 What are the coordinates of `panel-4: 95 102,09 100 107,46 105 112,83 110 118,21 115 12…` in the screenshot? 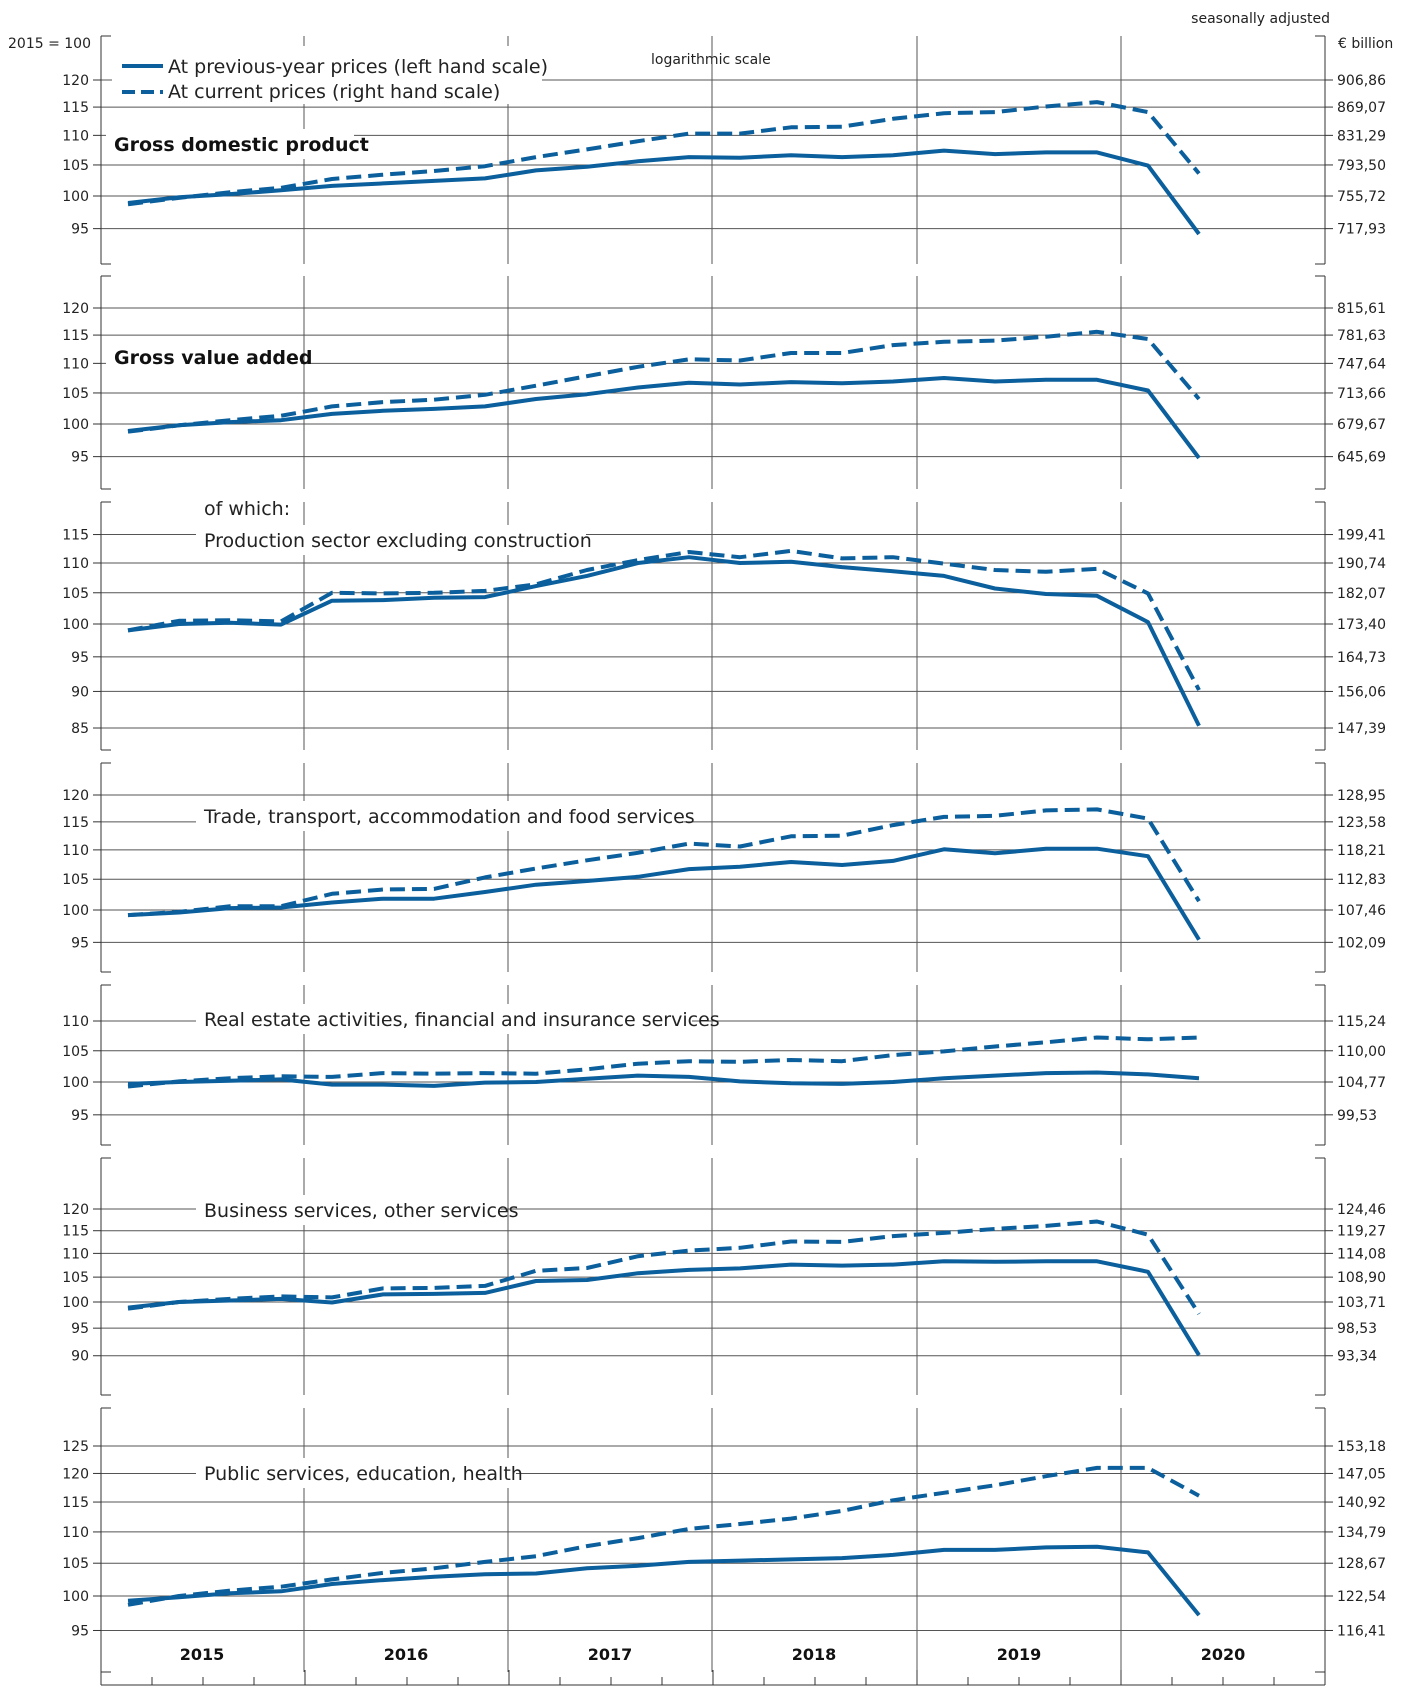 It's located at (724, 867).